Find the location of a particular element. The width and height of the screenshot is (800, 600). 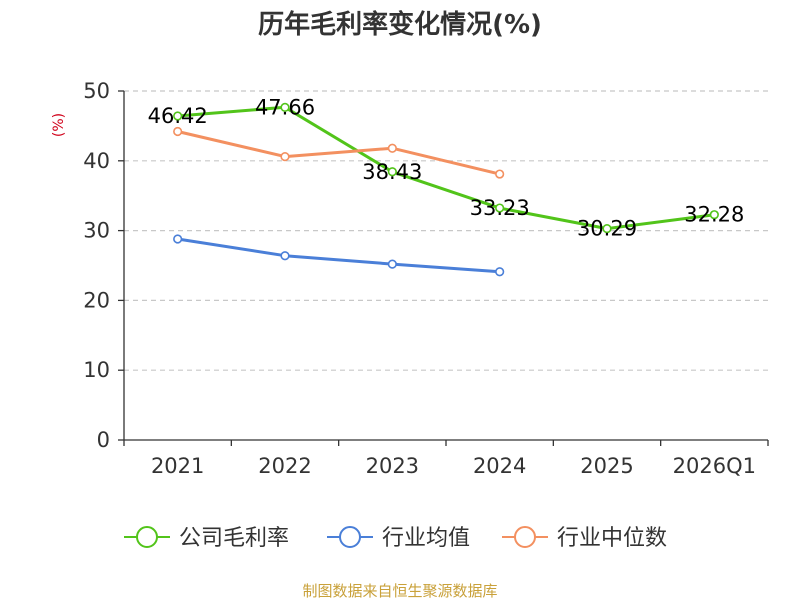

legend-label: 行业均值 is located at coordinates (426, 538).